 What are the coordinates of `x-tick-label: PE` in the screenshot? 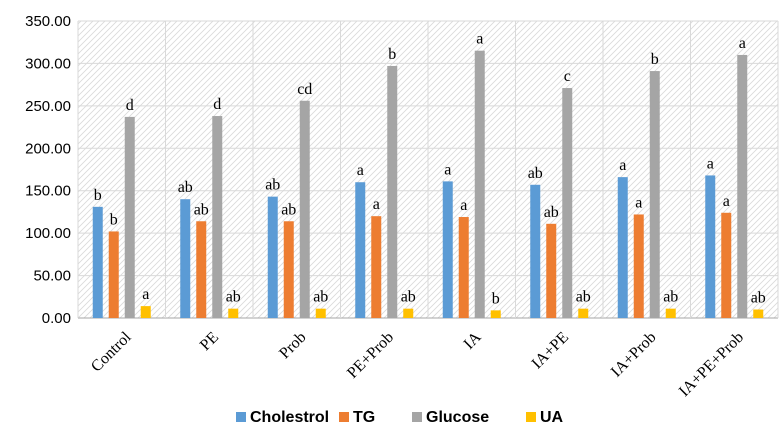 It's located at (209, 341).